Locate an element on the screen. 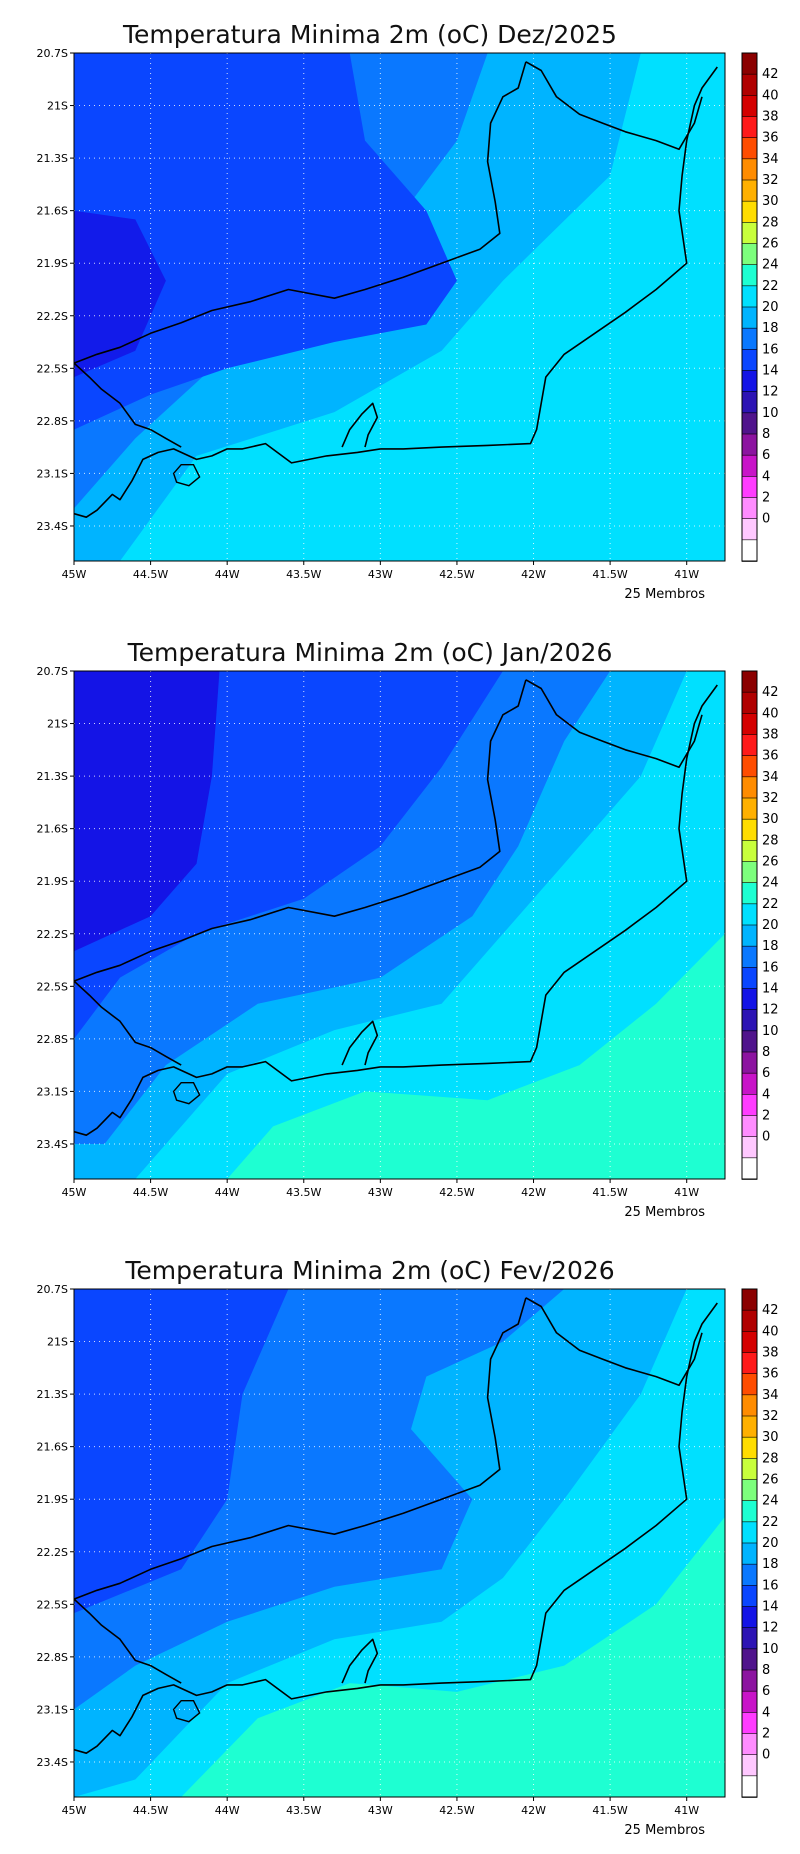 This screenshot has width=800, height=1854. island-outline is located at coordinates (186, 475).